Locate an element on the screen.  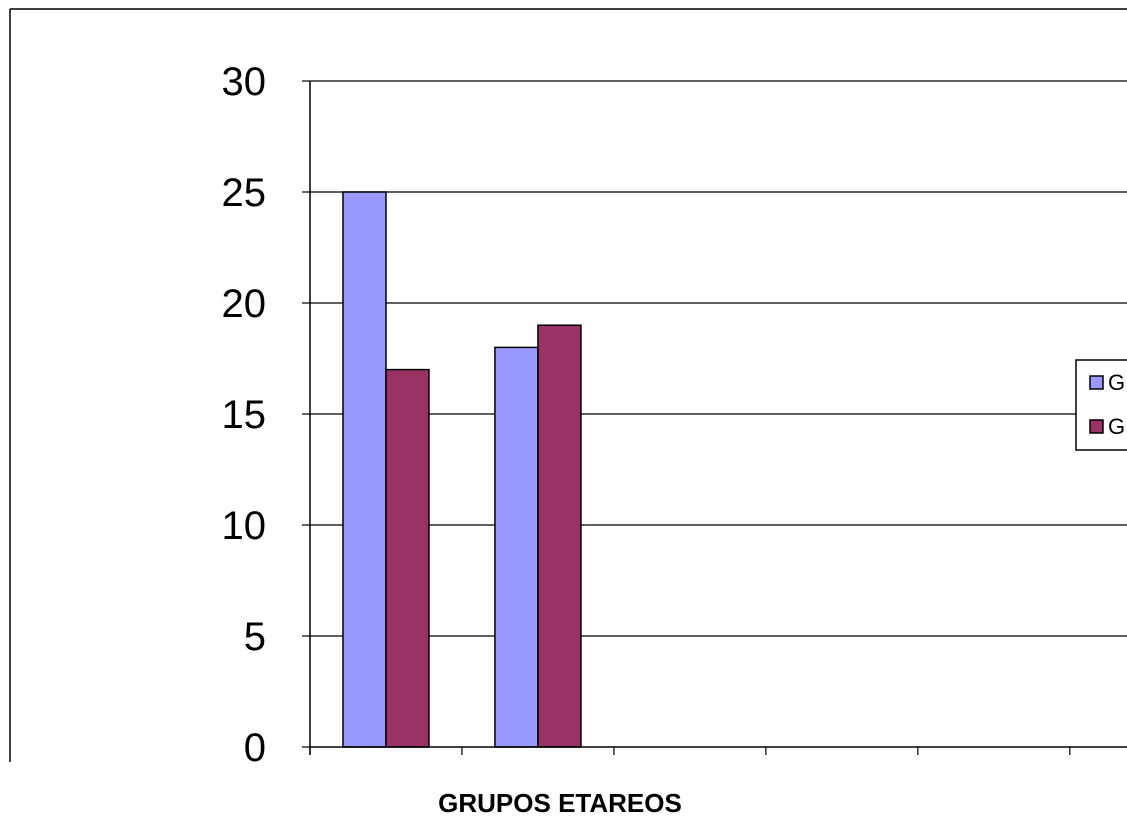
x-axis-ticks is located at coordinates (690, 751).